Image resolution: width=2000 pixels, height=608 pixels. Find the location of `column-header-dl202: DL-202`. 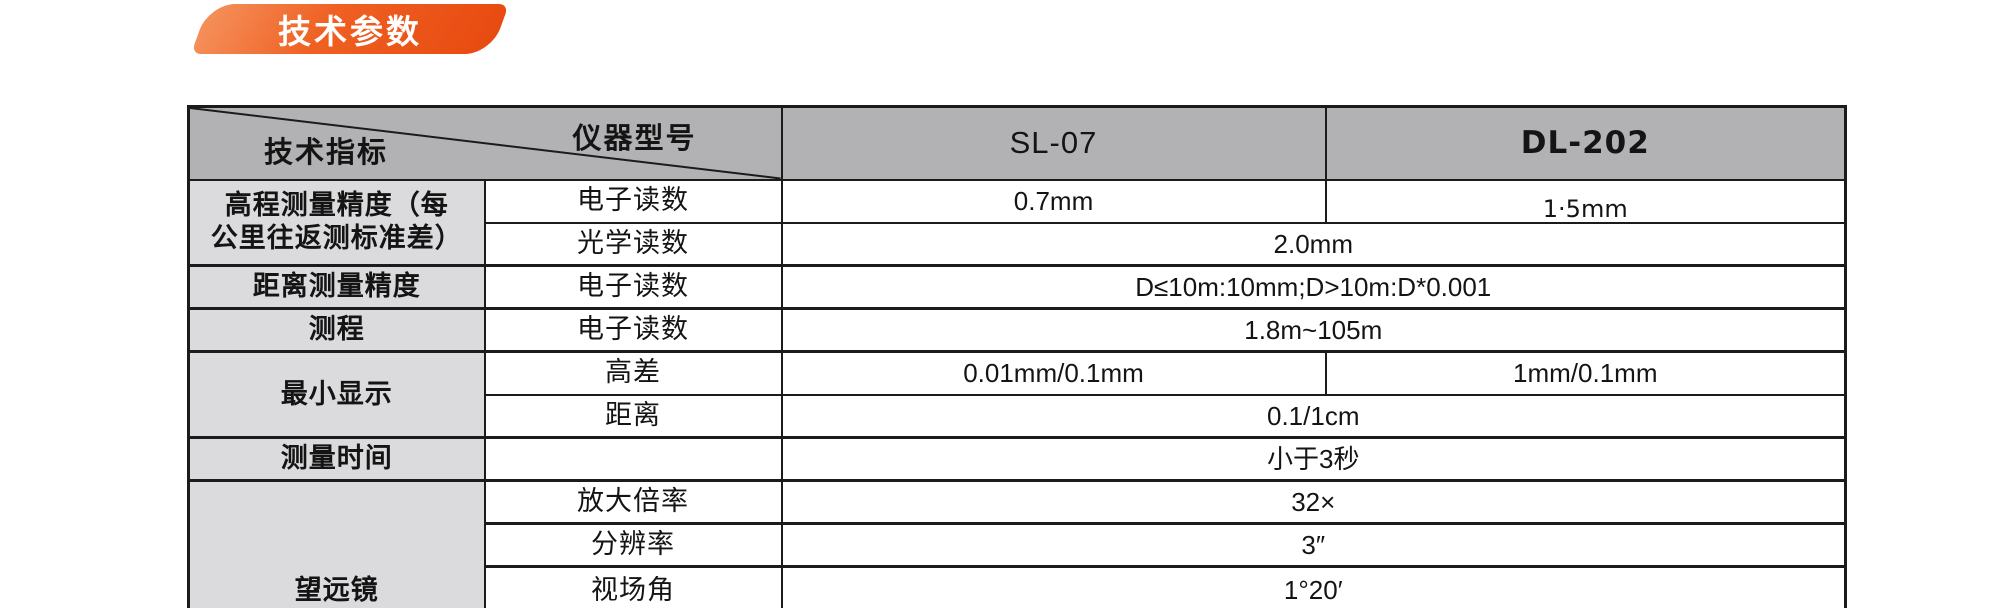

column-header-dl202: DL-202 is located at coordinates (1585, 143).